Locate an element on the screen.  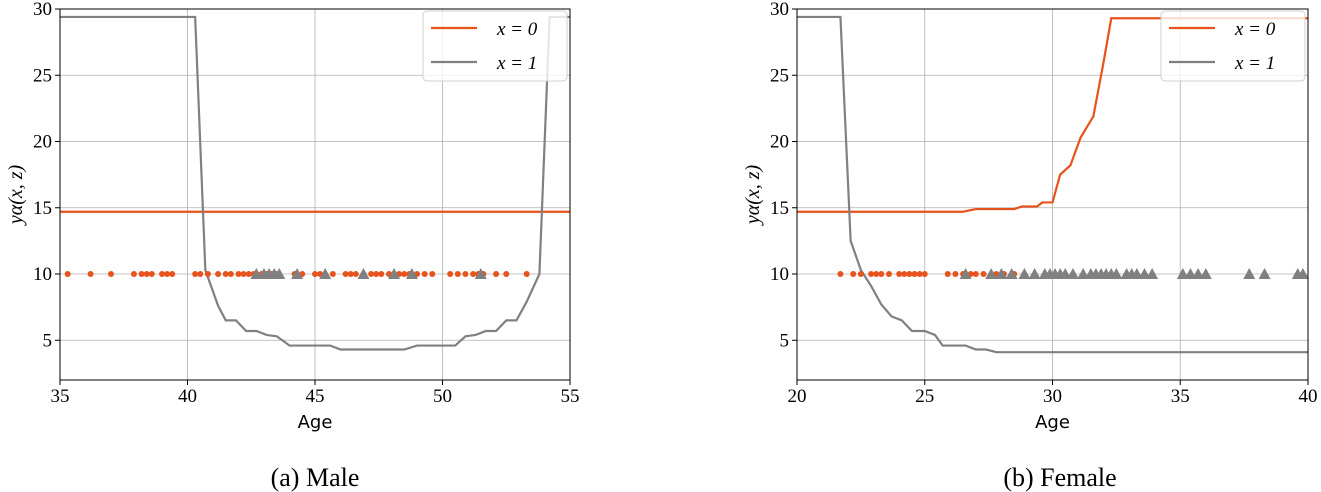
caption: (b) Female is located at coordinates (1059, 477).